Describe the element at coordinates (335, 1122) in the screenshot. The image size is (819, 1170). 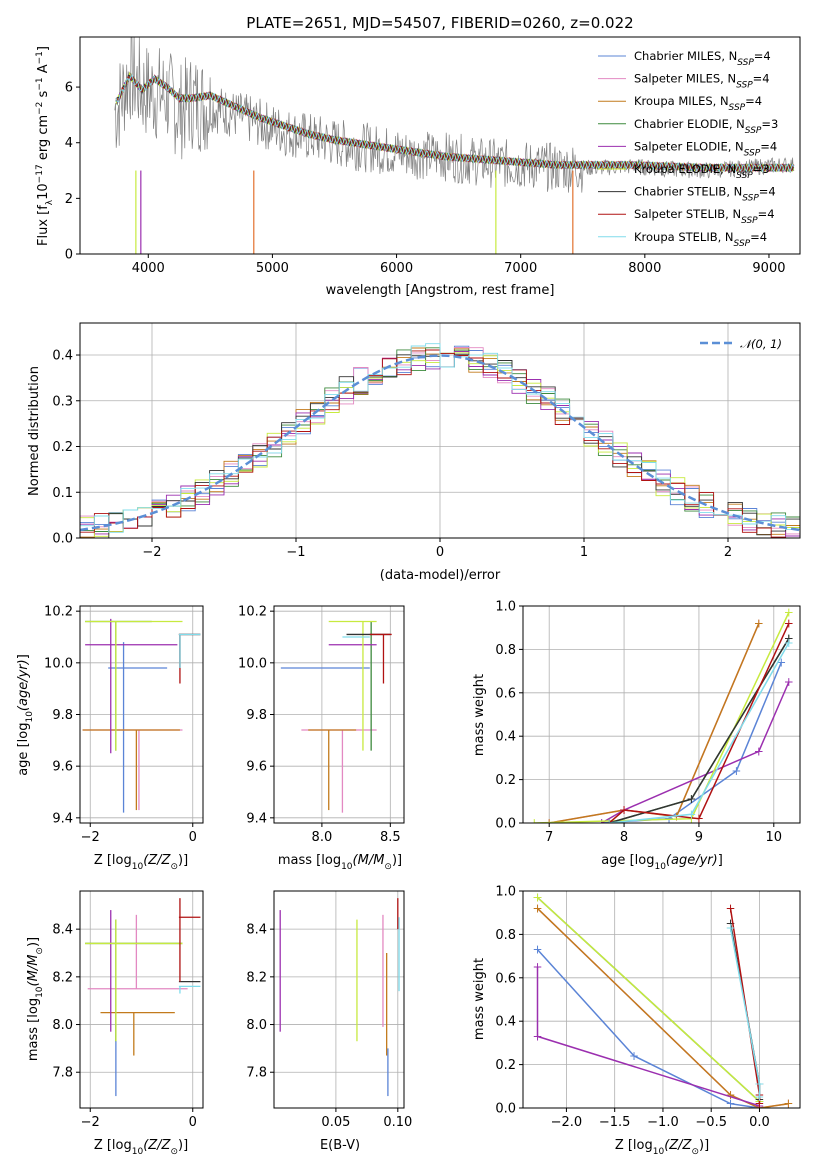
I see `x-tick-label: 0.05` at that location.